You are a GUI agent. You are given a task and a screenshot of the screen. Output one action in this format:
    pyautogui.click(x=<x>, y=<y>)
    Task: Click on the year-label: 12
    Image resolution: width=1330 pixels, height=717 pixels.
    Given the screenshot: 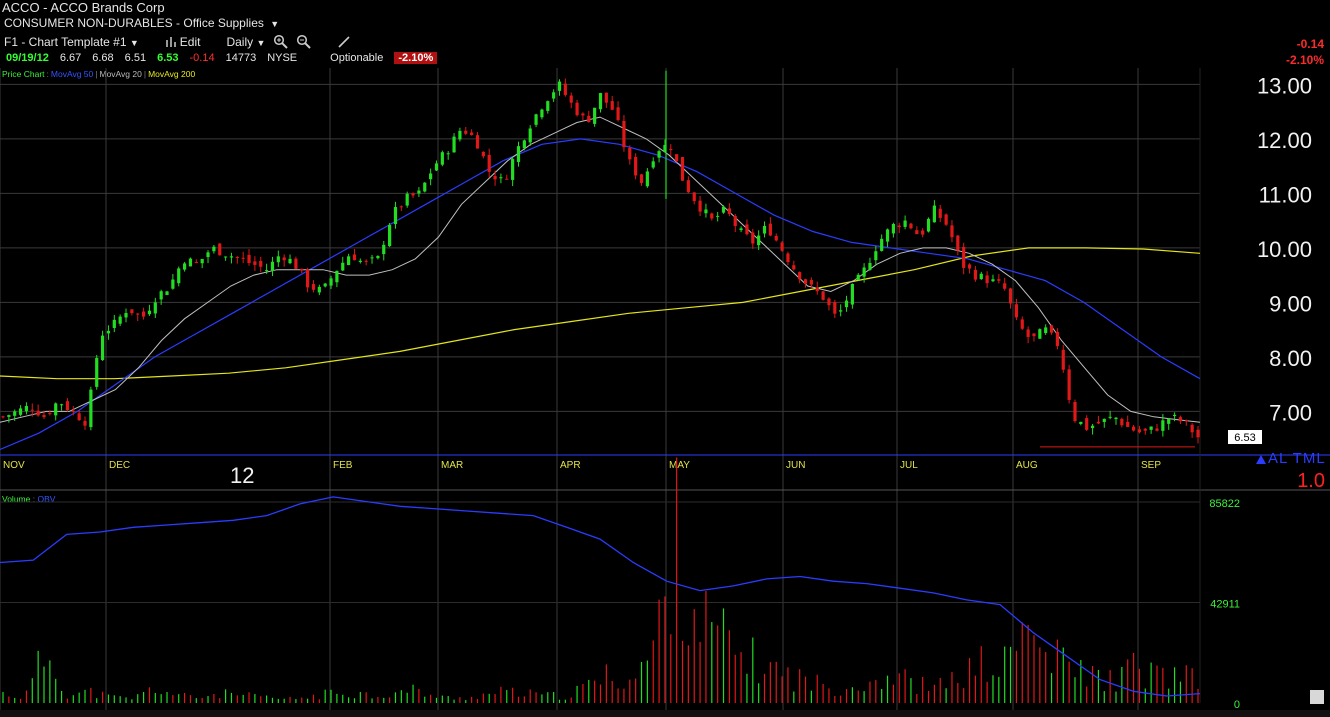 What is the action you would take?
    pyautogui.click(x=242, y=475)
    